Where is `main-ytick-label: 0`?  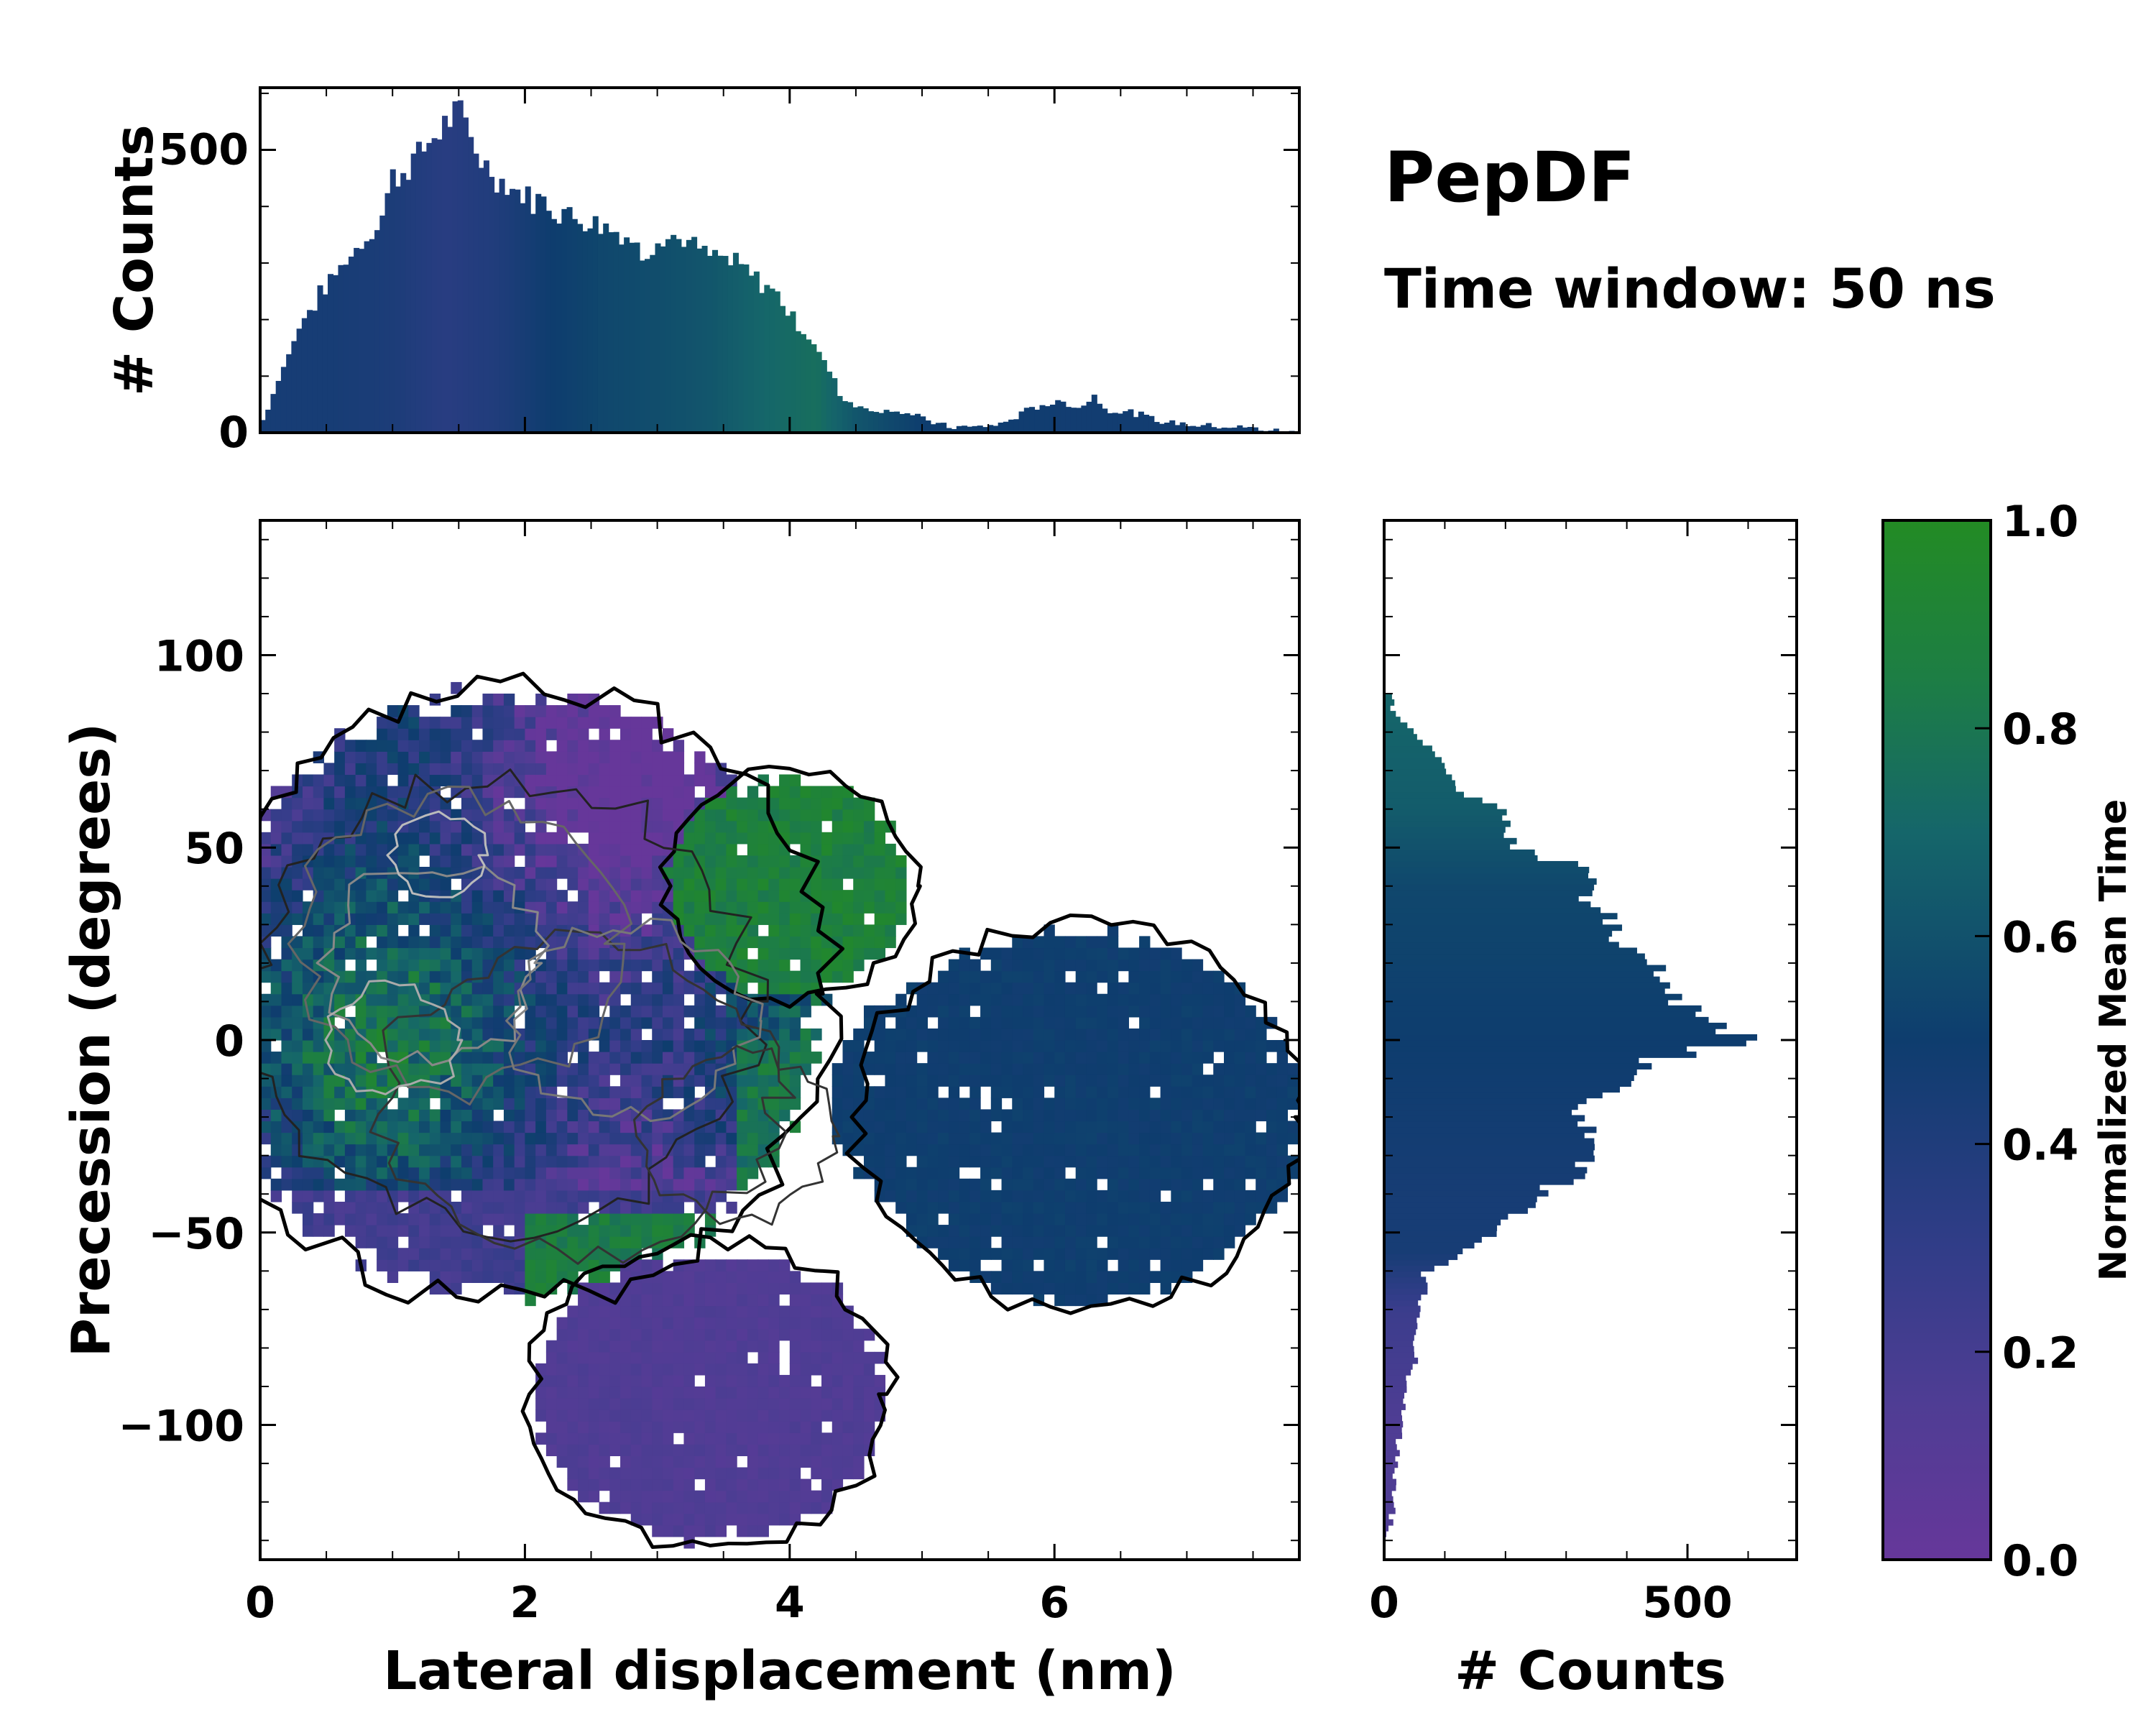 main-ytick-label: 0 is located at coordinates (229, 1041).